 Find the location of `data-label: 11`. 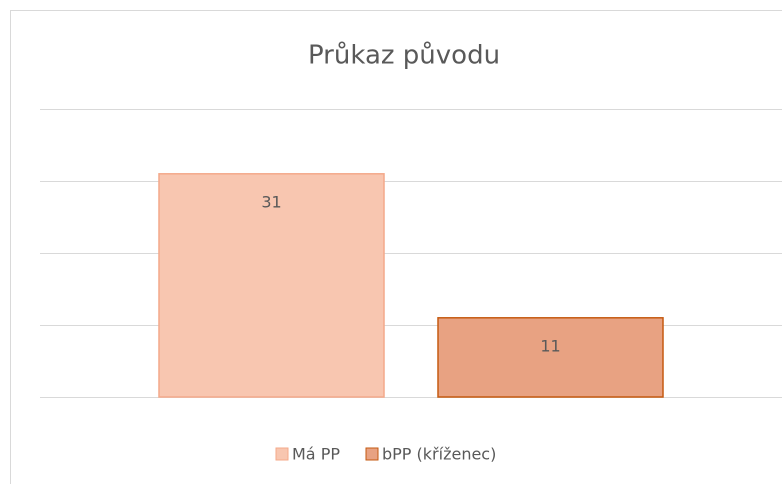

data-label: 11 is located at coordinates (550, 345).